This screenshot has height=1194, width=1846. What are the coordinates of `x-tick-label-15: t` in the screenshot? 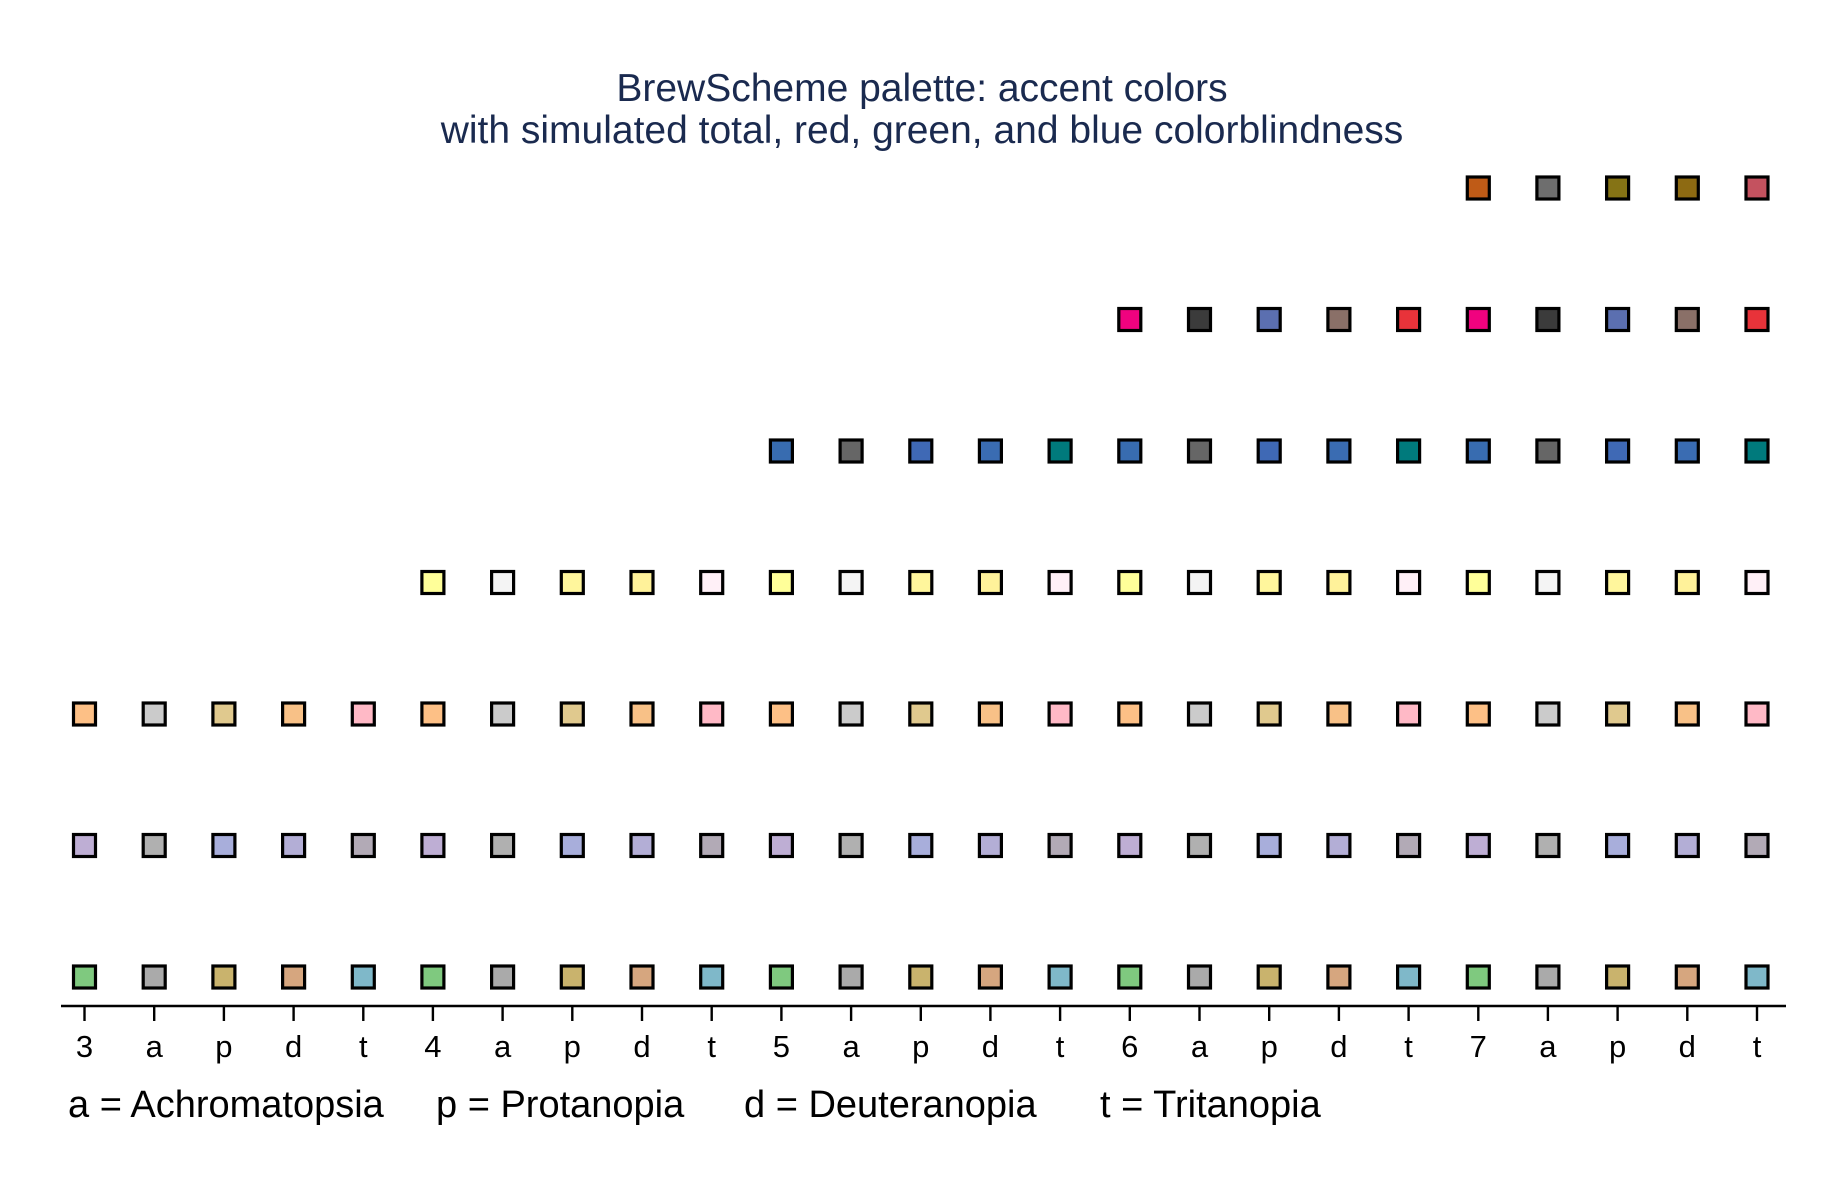 It's located at (1060, 1046).